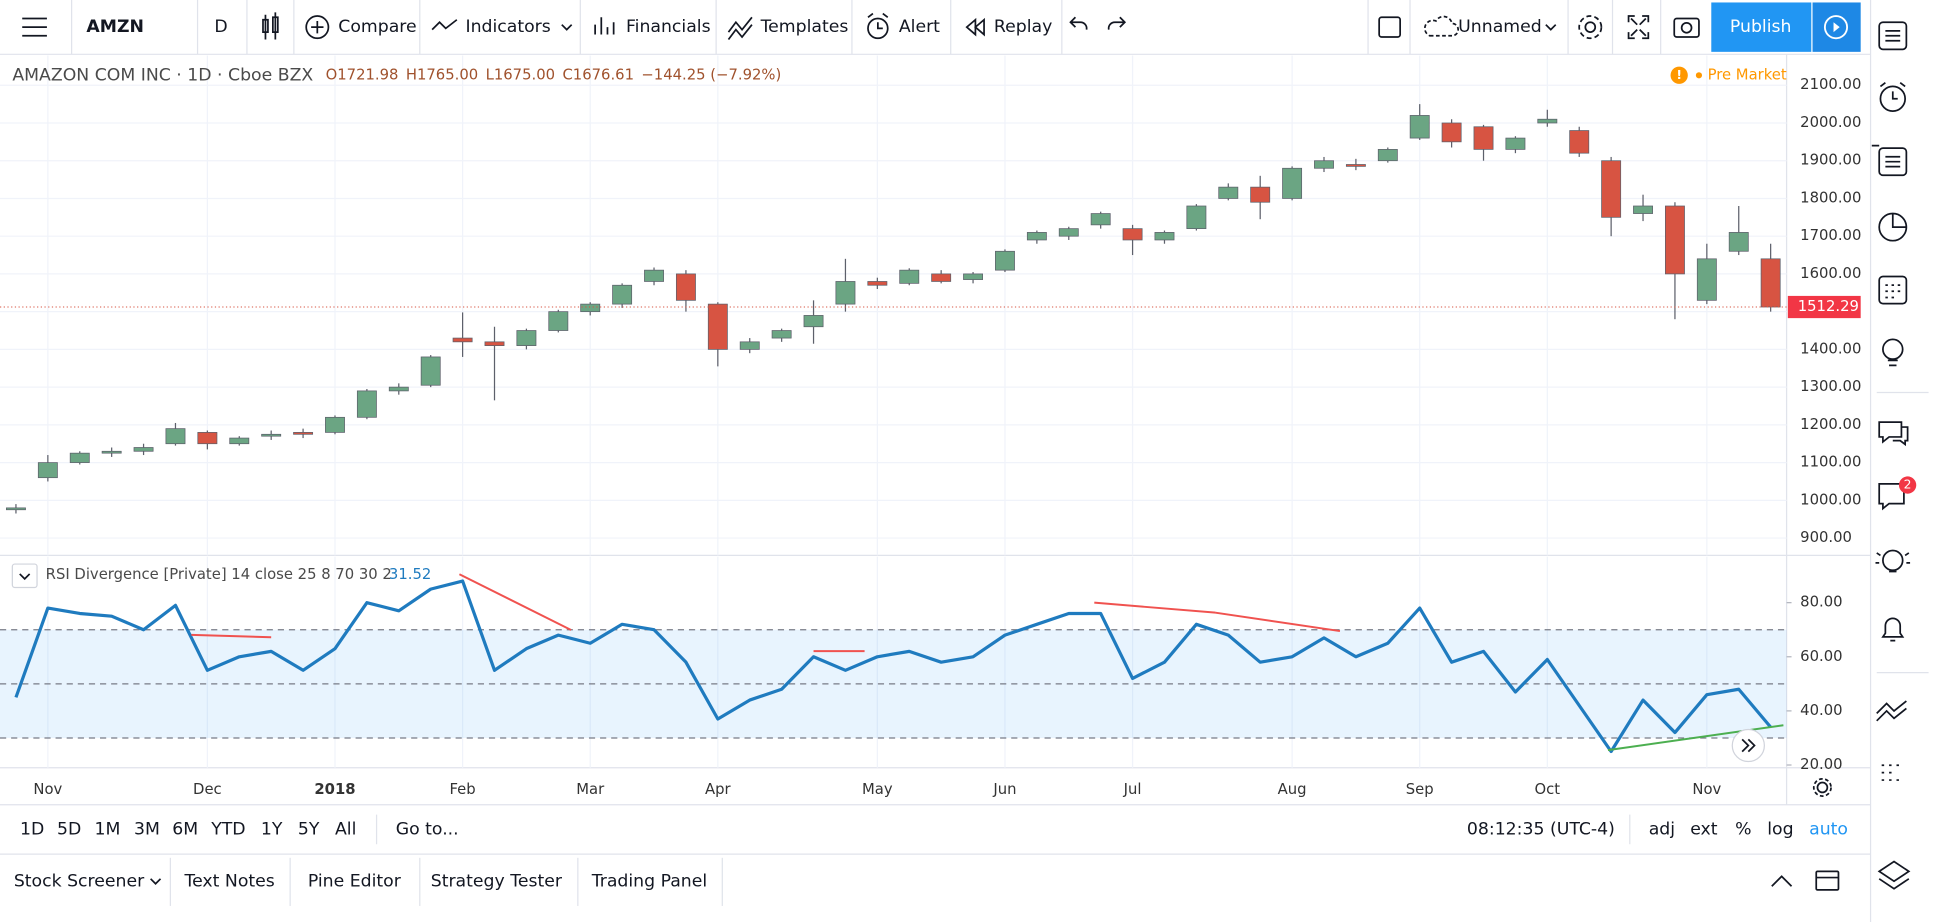  Describe the element at coordinates (107, 829) in the screenshot. I see `range-button: 1M` at that location.